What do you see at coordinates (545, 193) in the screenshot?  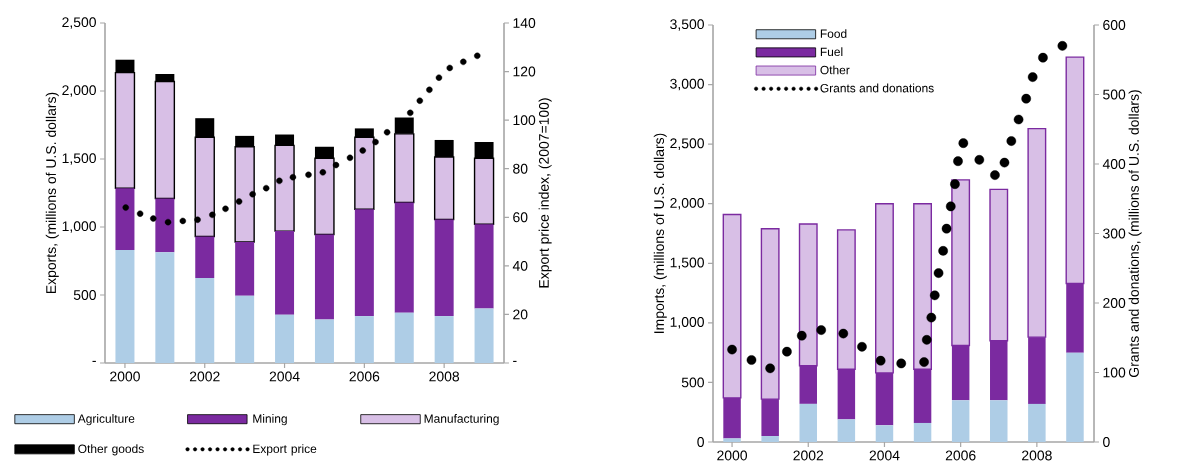 I see `y2-axis-title: Export price index, (2007=100)` at bounding box center [545, 193].